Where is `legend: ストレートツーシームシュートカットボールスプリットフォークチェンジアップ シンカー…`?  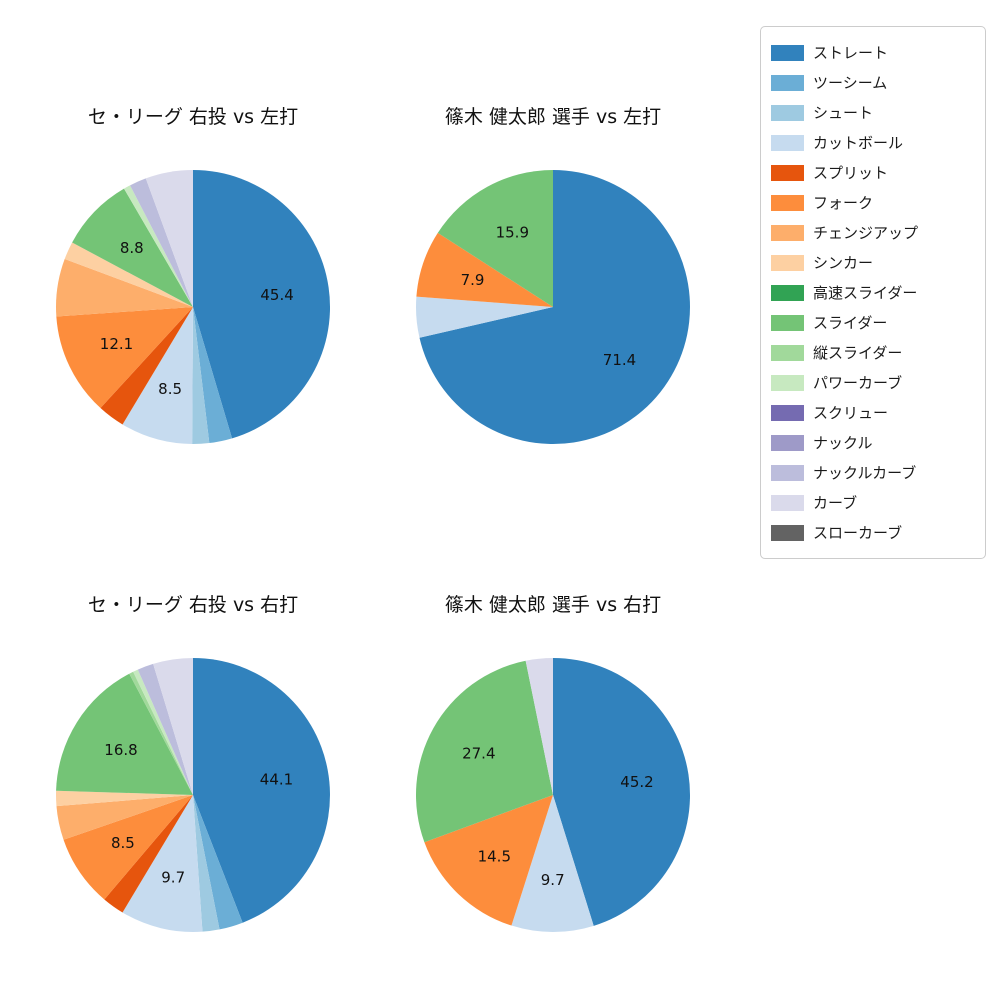 legend: ストレートツーシームシュートカットボールスプリットフォークチェンジアップ シンカー… is located at coordinates (873, 292).